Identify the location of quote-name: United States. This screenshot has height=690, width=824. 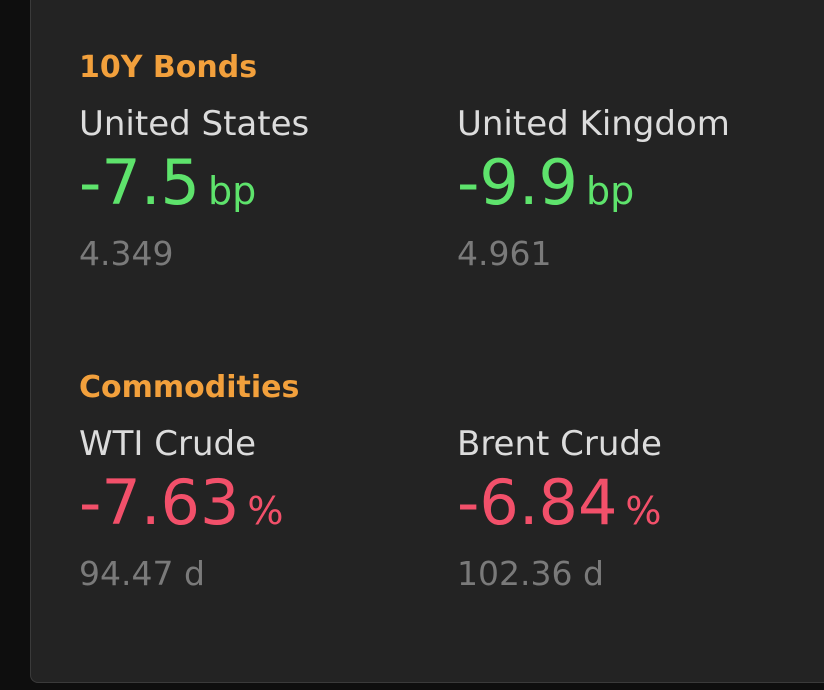
(194, 124).